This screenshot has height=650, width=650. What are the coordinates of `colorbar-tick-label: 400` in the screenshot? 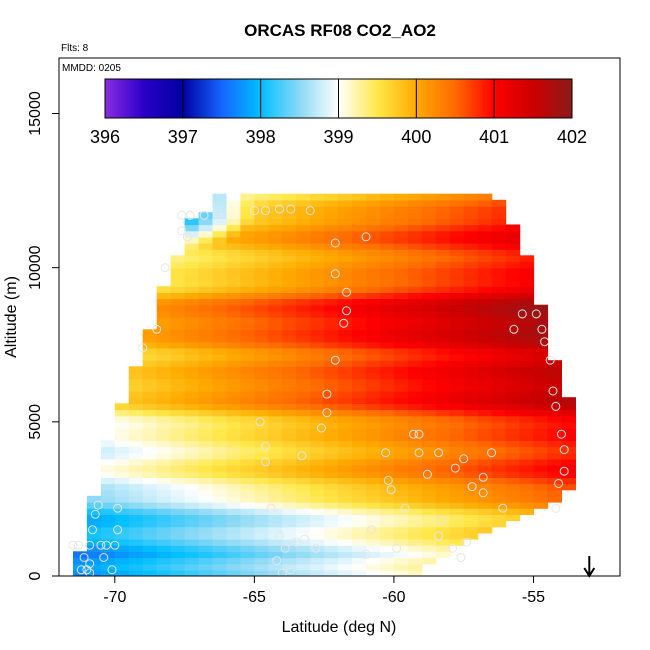 It's located at (416, 137).